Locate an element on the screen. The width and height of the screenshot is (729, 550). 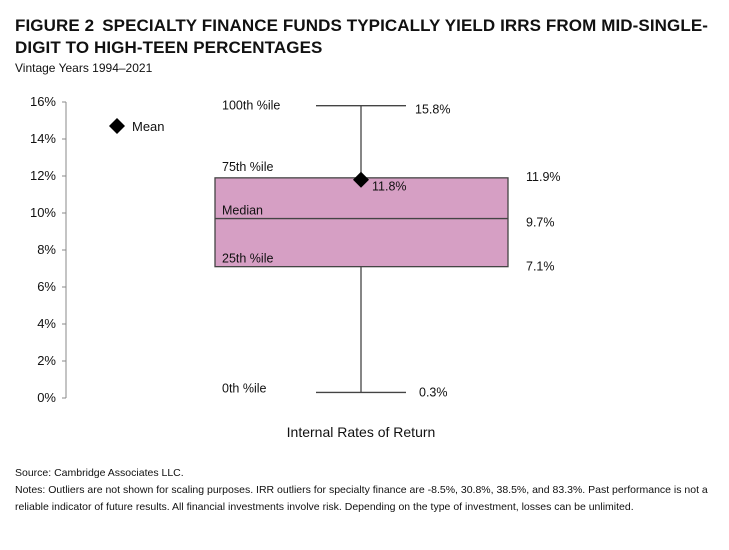
source-note: Source: Cambridge Associates LLC. is located at coordinates (99, 473).